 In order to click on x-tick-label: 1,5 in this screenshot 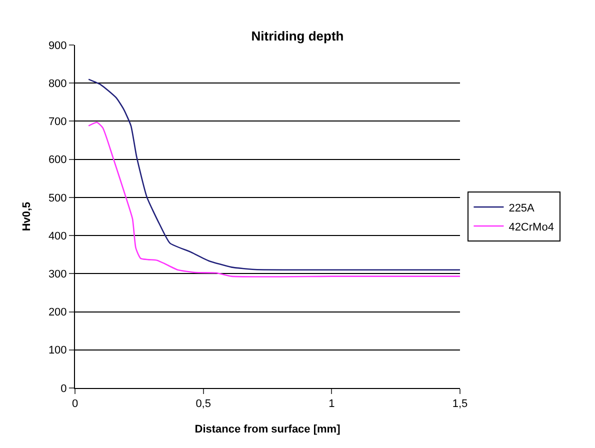, I will do `click(460, 404)`.